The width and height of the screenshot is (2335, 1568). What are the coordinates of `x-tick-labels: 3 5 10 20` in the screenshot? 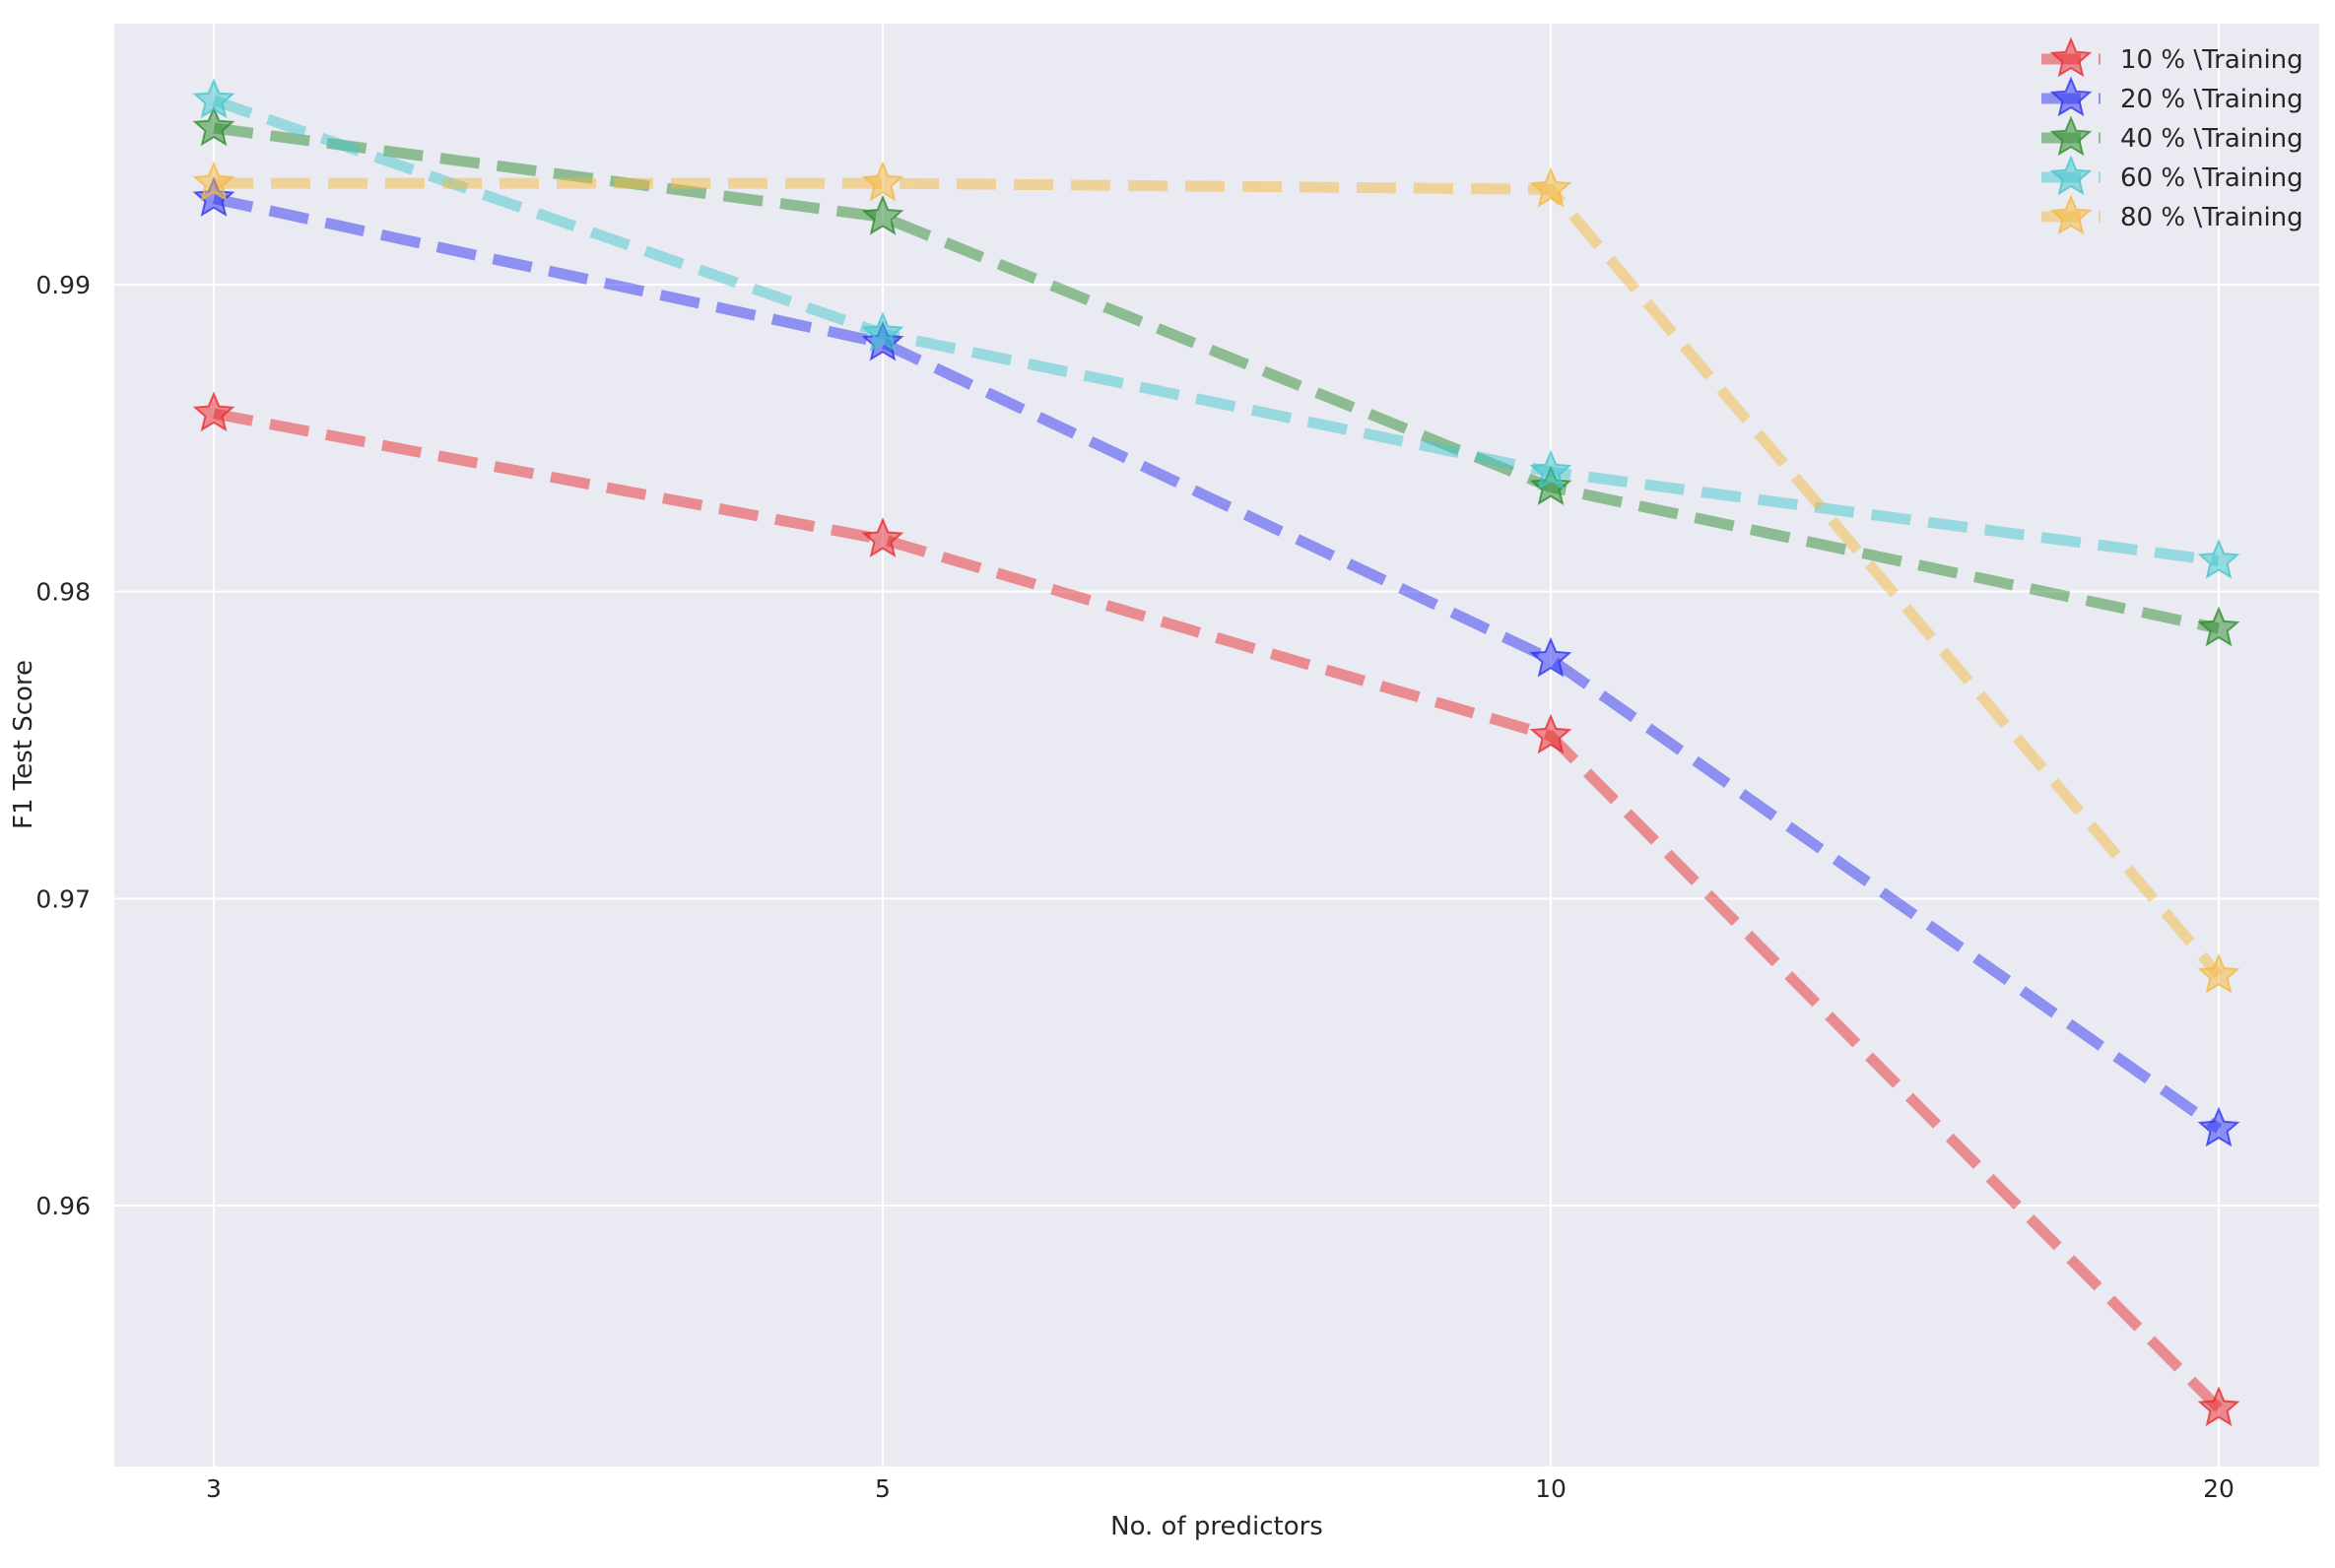 It's located at (1220, 1489).